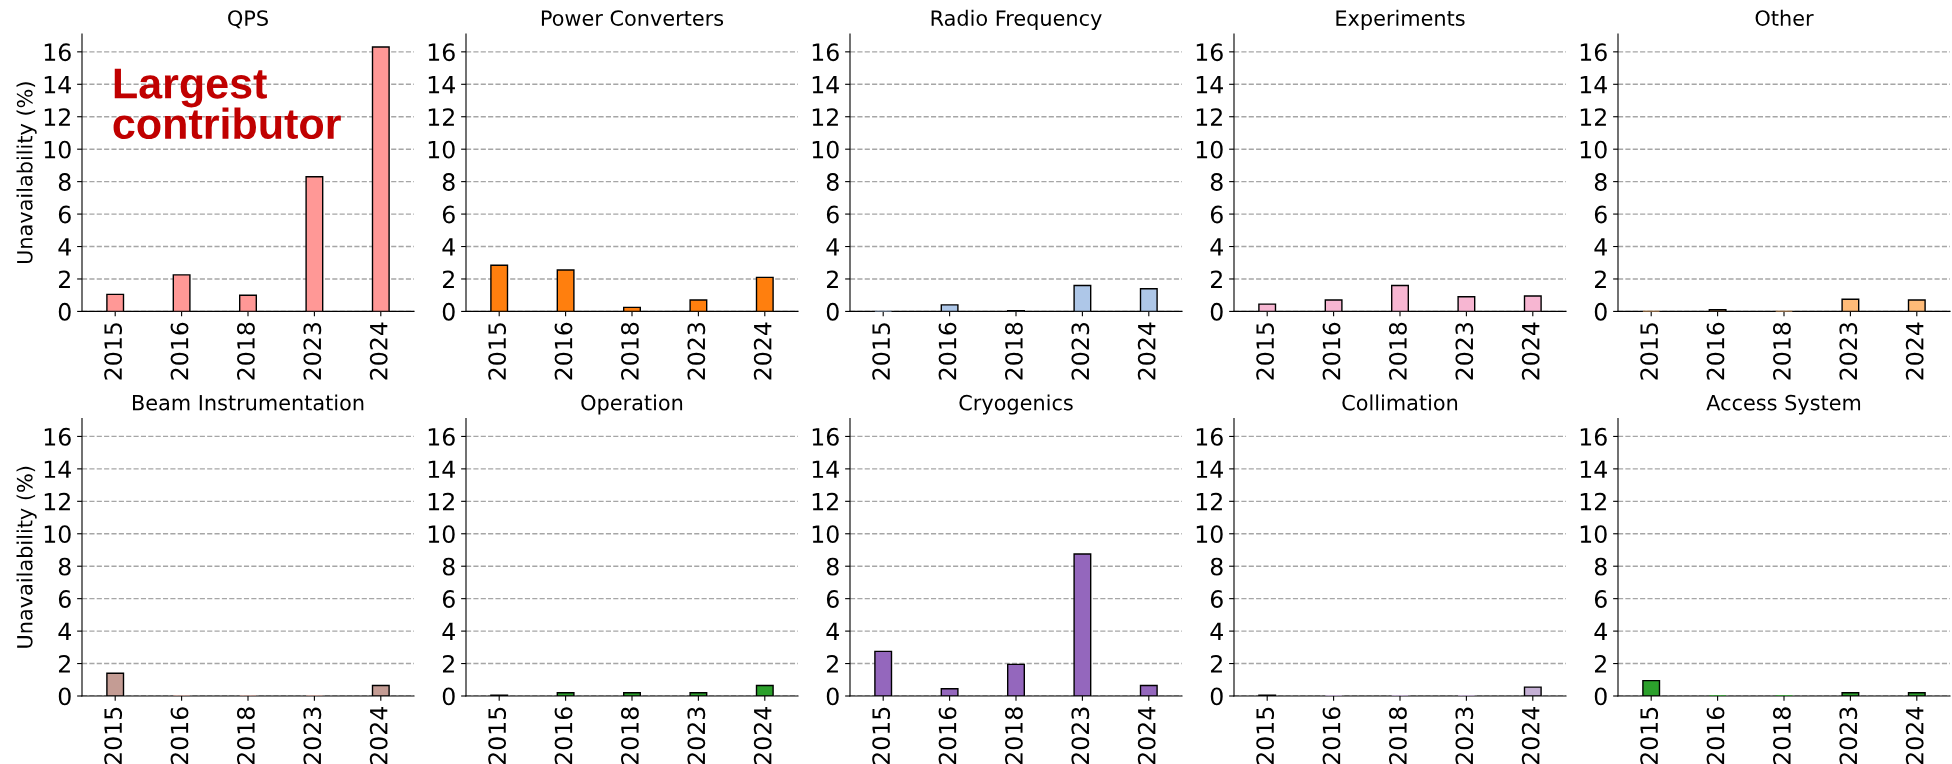 The height and width of the screenshot is (764, 1952). I want to click on chart-title: QPS, so click(248, 19).